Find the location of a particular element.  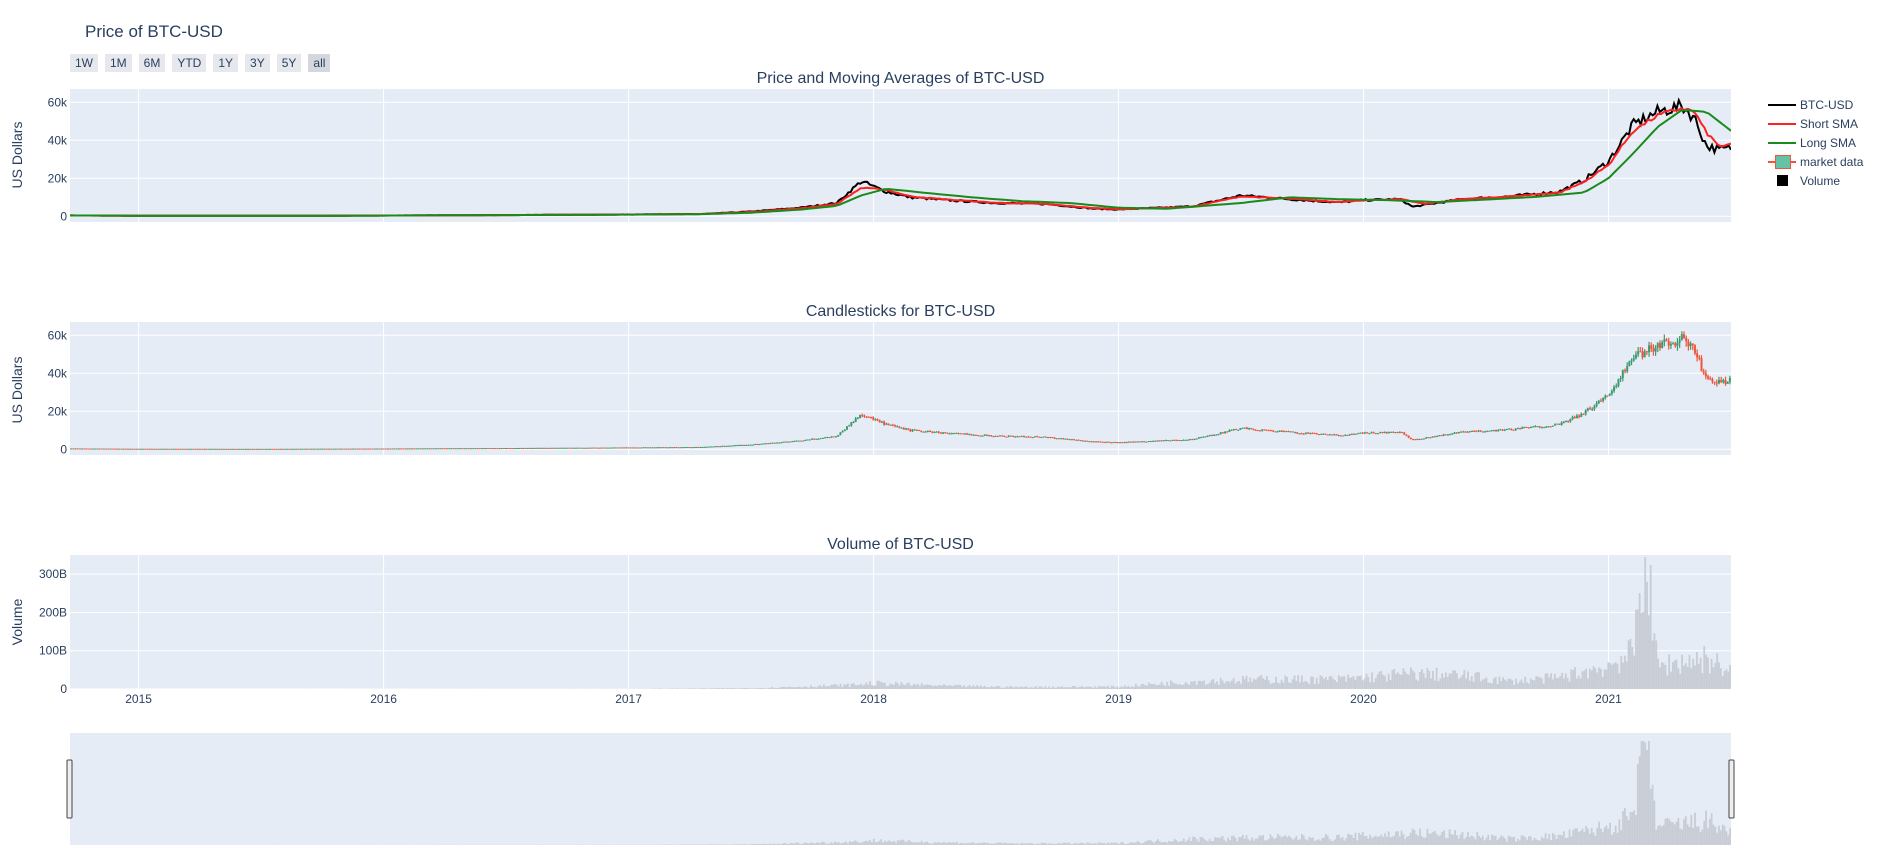

range-button-3y: 3Y is located at coordinates (257, 63).